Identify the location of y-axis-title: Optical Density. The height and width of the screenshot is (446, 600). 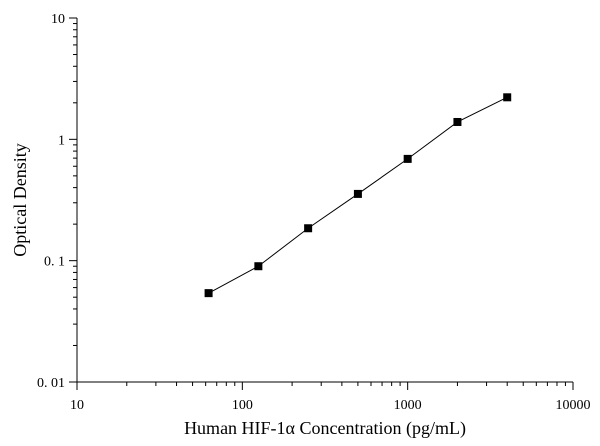
(20, 199).